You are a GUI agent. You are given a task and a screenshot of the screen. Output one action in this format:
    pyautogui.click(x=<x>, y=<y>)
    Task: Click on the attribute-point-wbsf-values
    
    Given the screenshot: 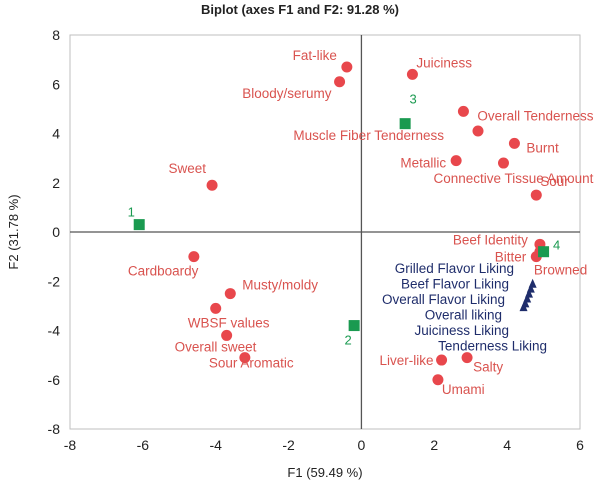 What is the action you would take?
    pyautogui.click(x=216, y=308)
    